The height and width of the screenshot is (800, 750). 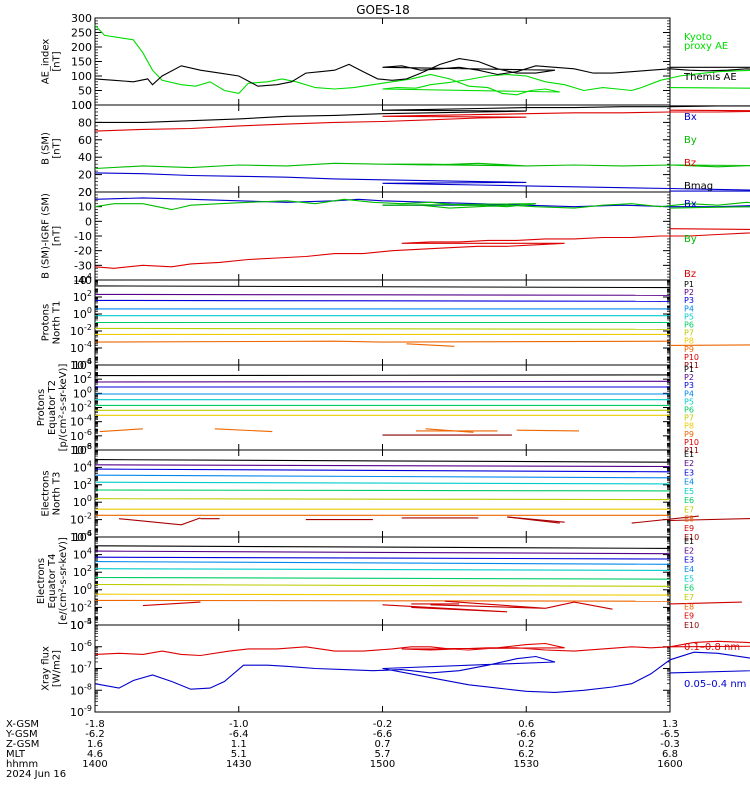 What do you see at coordinates (238, 764) in the screenshot?
I see `x-tick-time: 1430` at bounding box center [238, 764].